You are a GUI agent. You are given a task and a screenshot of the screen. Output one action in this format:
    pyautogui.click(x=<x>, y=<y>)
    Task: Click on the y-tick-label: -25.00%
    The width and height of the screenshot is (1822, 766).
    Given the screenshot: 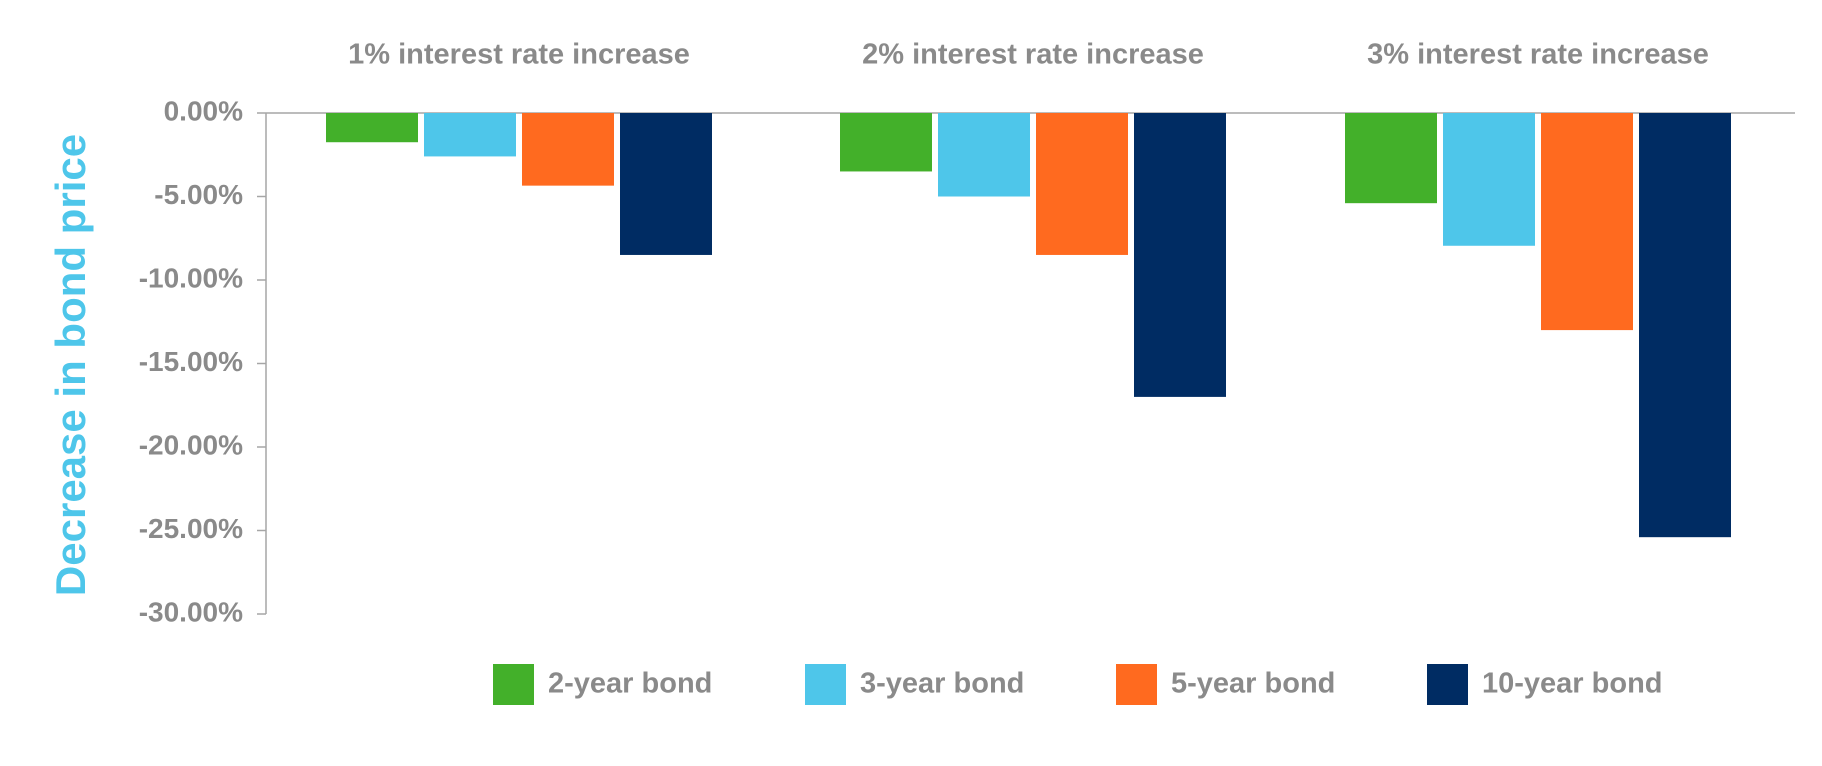 What is the action you would take?
    pyautogui.click(x=191, y=528)
    